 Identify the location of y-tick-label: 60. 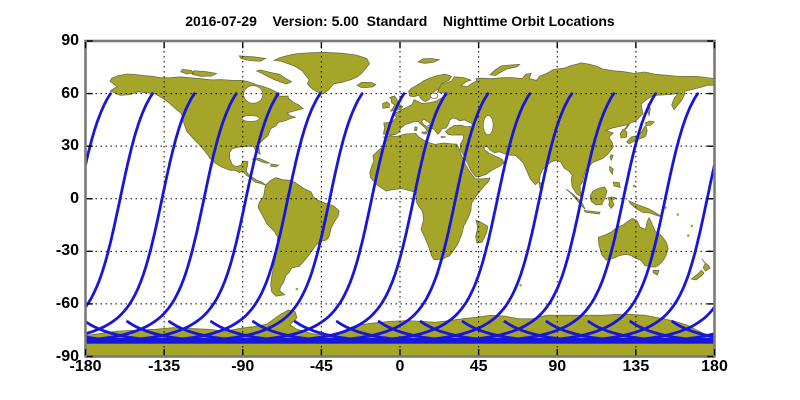
(70, 93).